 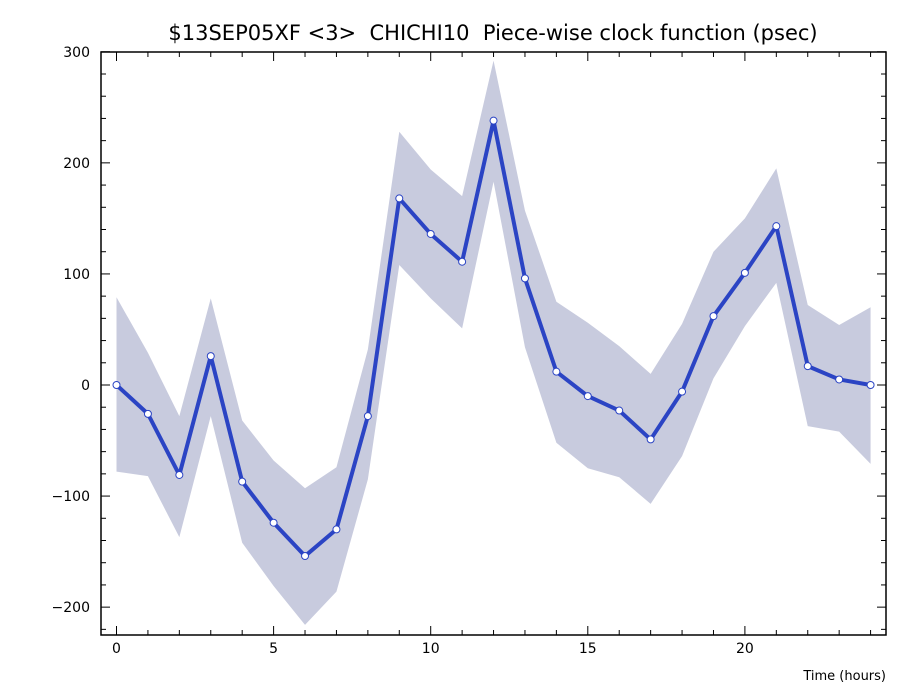 What do you see at coordinates (588, 649) in the screenshot?
I see `x-tick-label: 15` at bounding box center [588, 649].